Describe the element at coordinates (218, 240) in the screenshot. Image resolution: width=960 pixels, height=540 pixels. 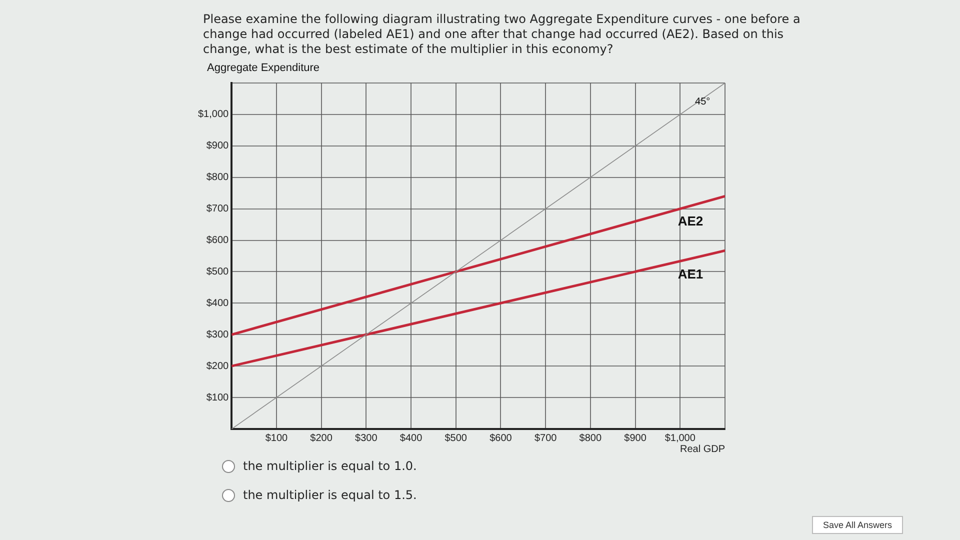
I see `y-tick-label: $600` at that location.